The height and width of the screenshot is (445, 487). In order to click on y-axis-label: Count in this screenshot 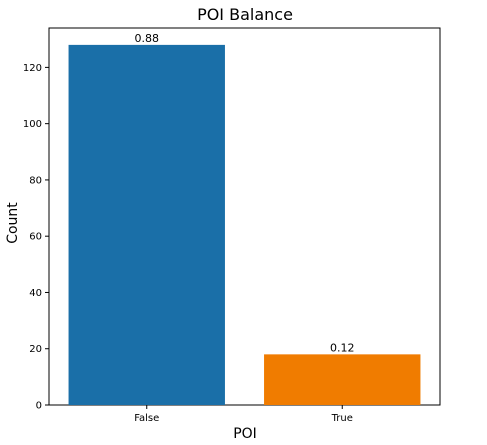, I will do `click(13, 223)`.